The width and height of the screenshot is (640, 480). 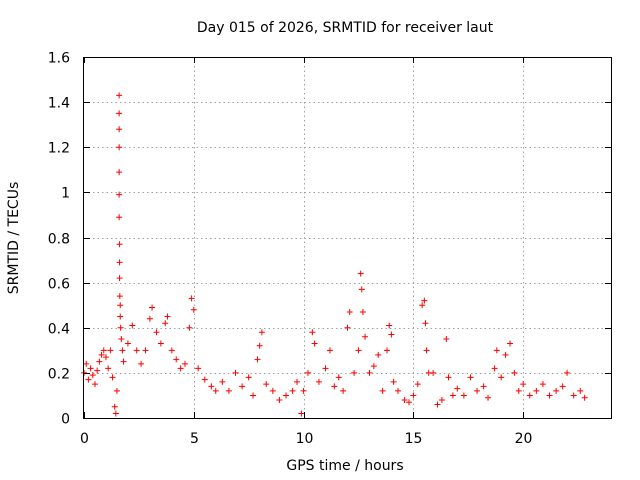 I want to click on y-tick-label: 1.2, so click(x=59, y=149).